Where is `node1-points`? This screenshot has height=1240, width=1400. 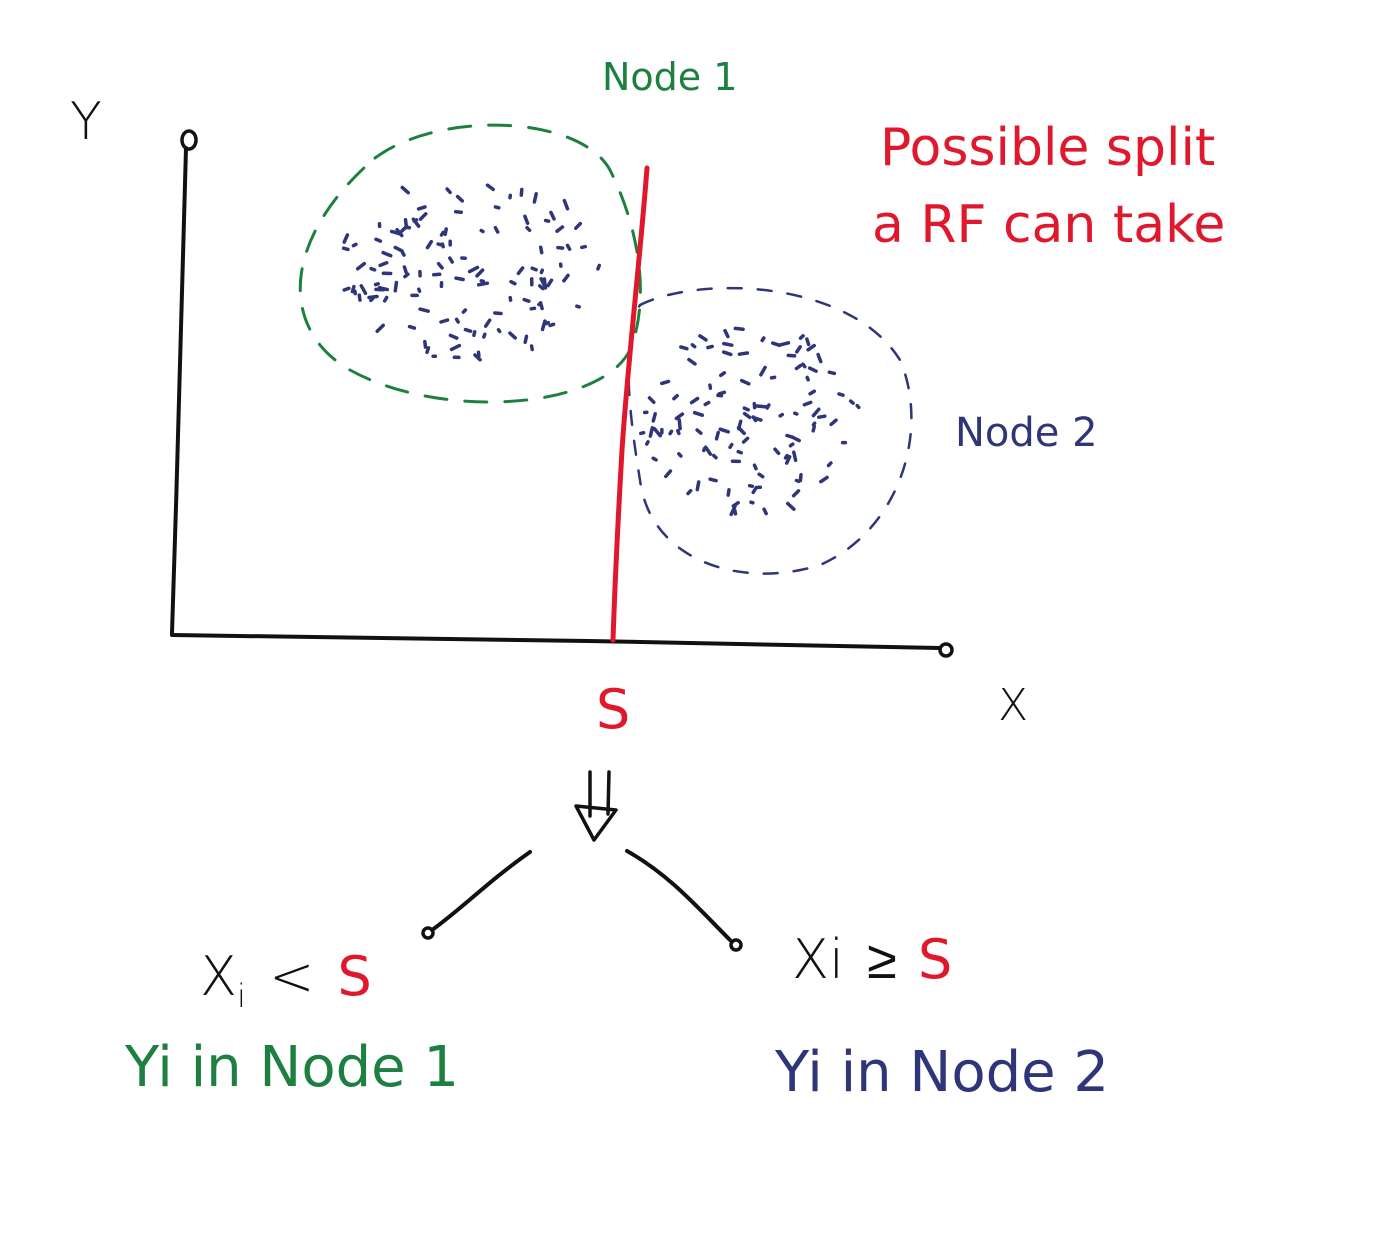
node1-points is located at coordinates (471, 272).